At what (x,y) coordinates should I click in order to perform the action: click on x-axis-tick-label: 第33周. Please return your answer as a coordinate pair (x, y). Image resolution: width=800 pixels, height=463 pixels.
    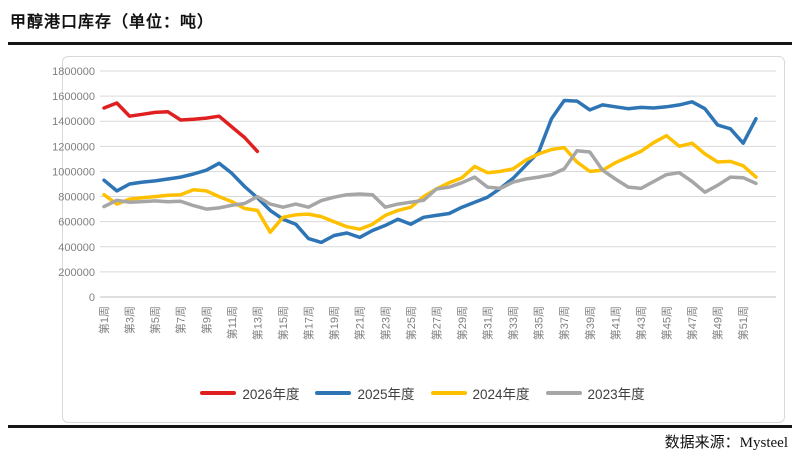
    Looking at the image, I should click on (513, 323).